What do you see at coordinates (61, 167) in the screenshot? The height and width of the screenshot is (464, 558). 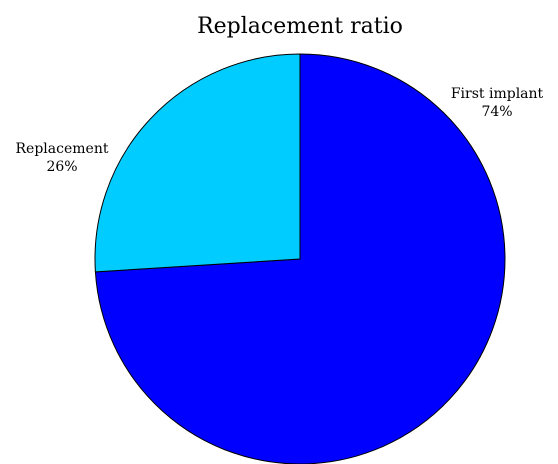 I see `slice-value-label: 26%` at bounding box center [61, 167].